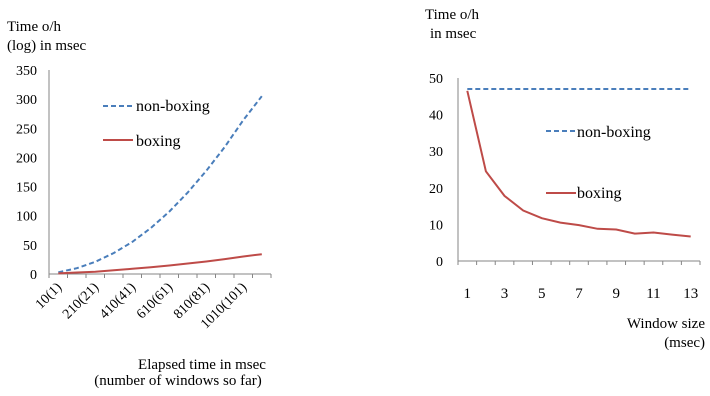 This screenshot has height=396, width=710. Describe the element at coordinates (468, 294) in the screenshot. I see `right-x-tick-label: 1` at that location.